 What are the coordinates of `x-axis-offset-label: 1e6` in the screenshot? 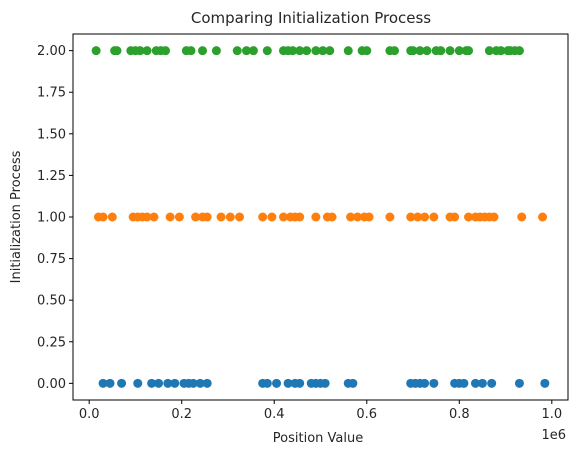 It's located at (553, 435).